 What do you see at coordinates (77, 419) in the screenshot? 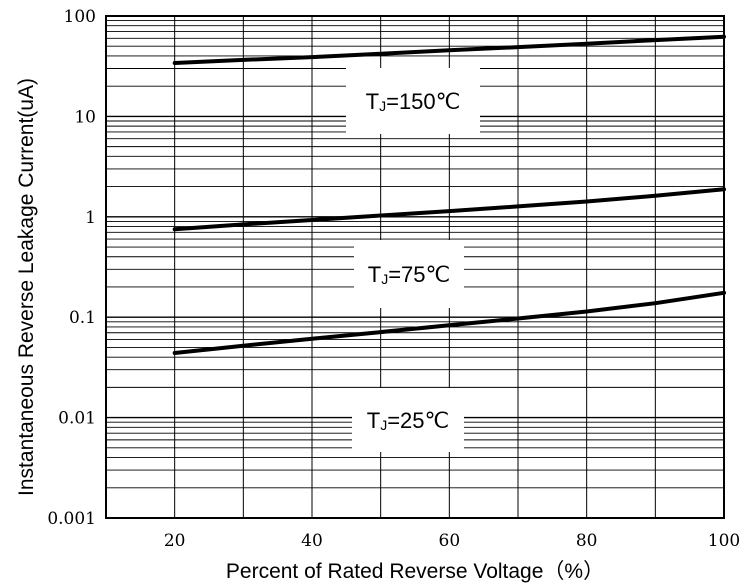
I see `y-tick-label: 0.01` at bounding box center [77, 419].